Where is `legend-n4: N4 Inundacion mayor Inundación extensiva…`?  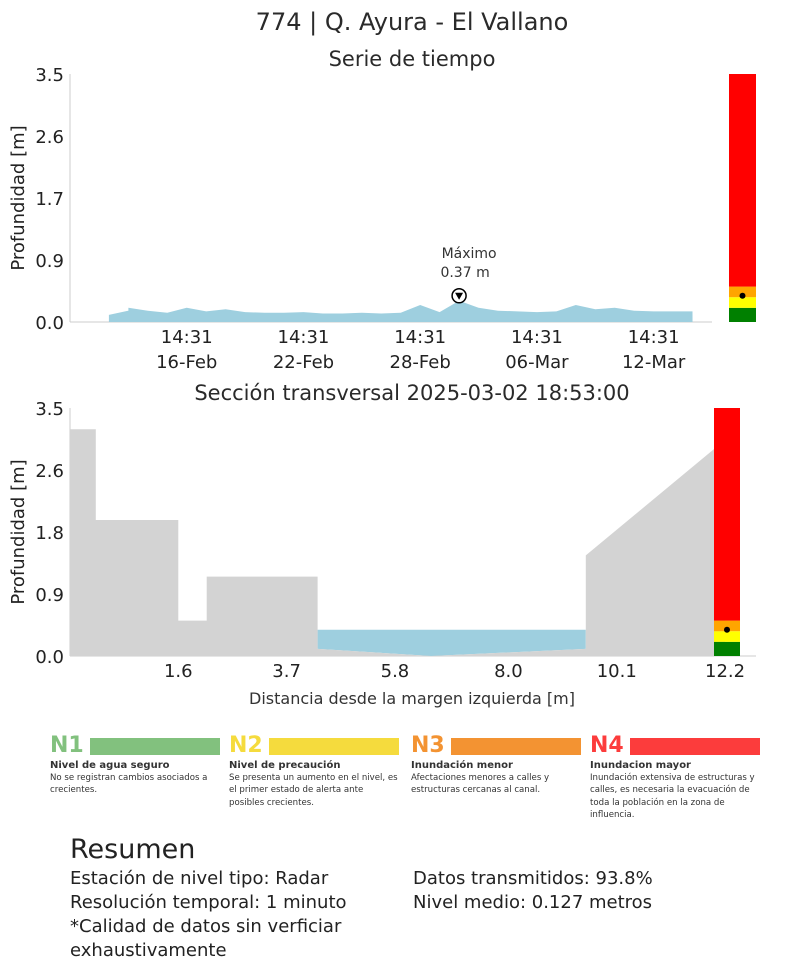
legend-n4: N4 Inundacion mayor Inundación extensiva… is located at coordinates (675, 777).